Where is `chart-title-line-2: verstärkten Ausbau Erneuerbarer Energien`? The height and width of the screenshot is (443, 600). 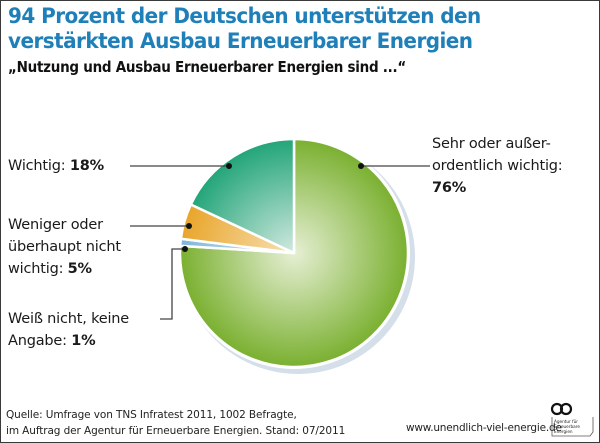 chart-title-line-2: verstärkten Ausbau Erneuerbarer Energien is located at coordinates (240, 41).